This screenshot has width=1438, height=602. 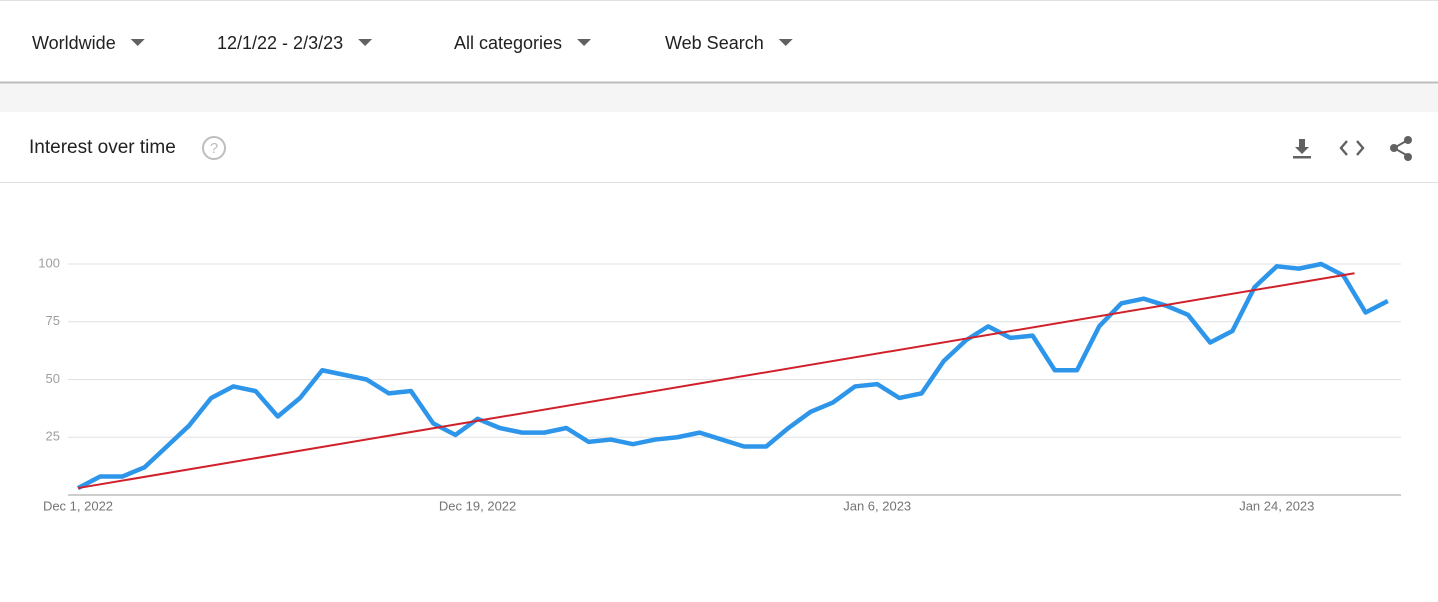 I want to click on help-glyph: ?, so click(x=214, y=148).